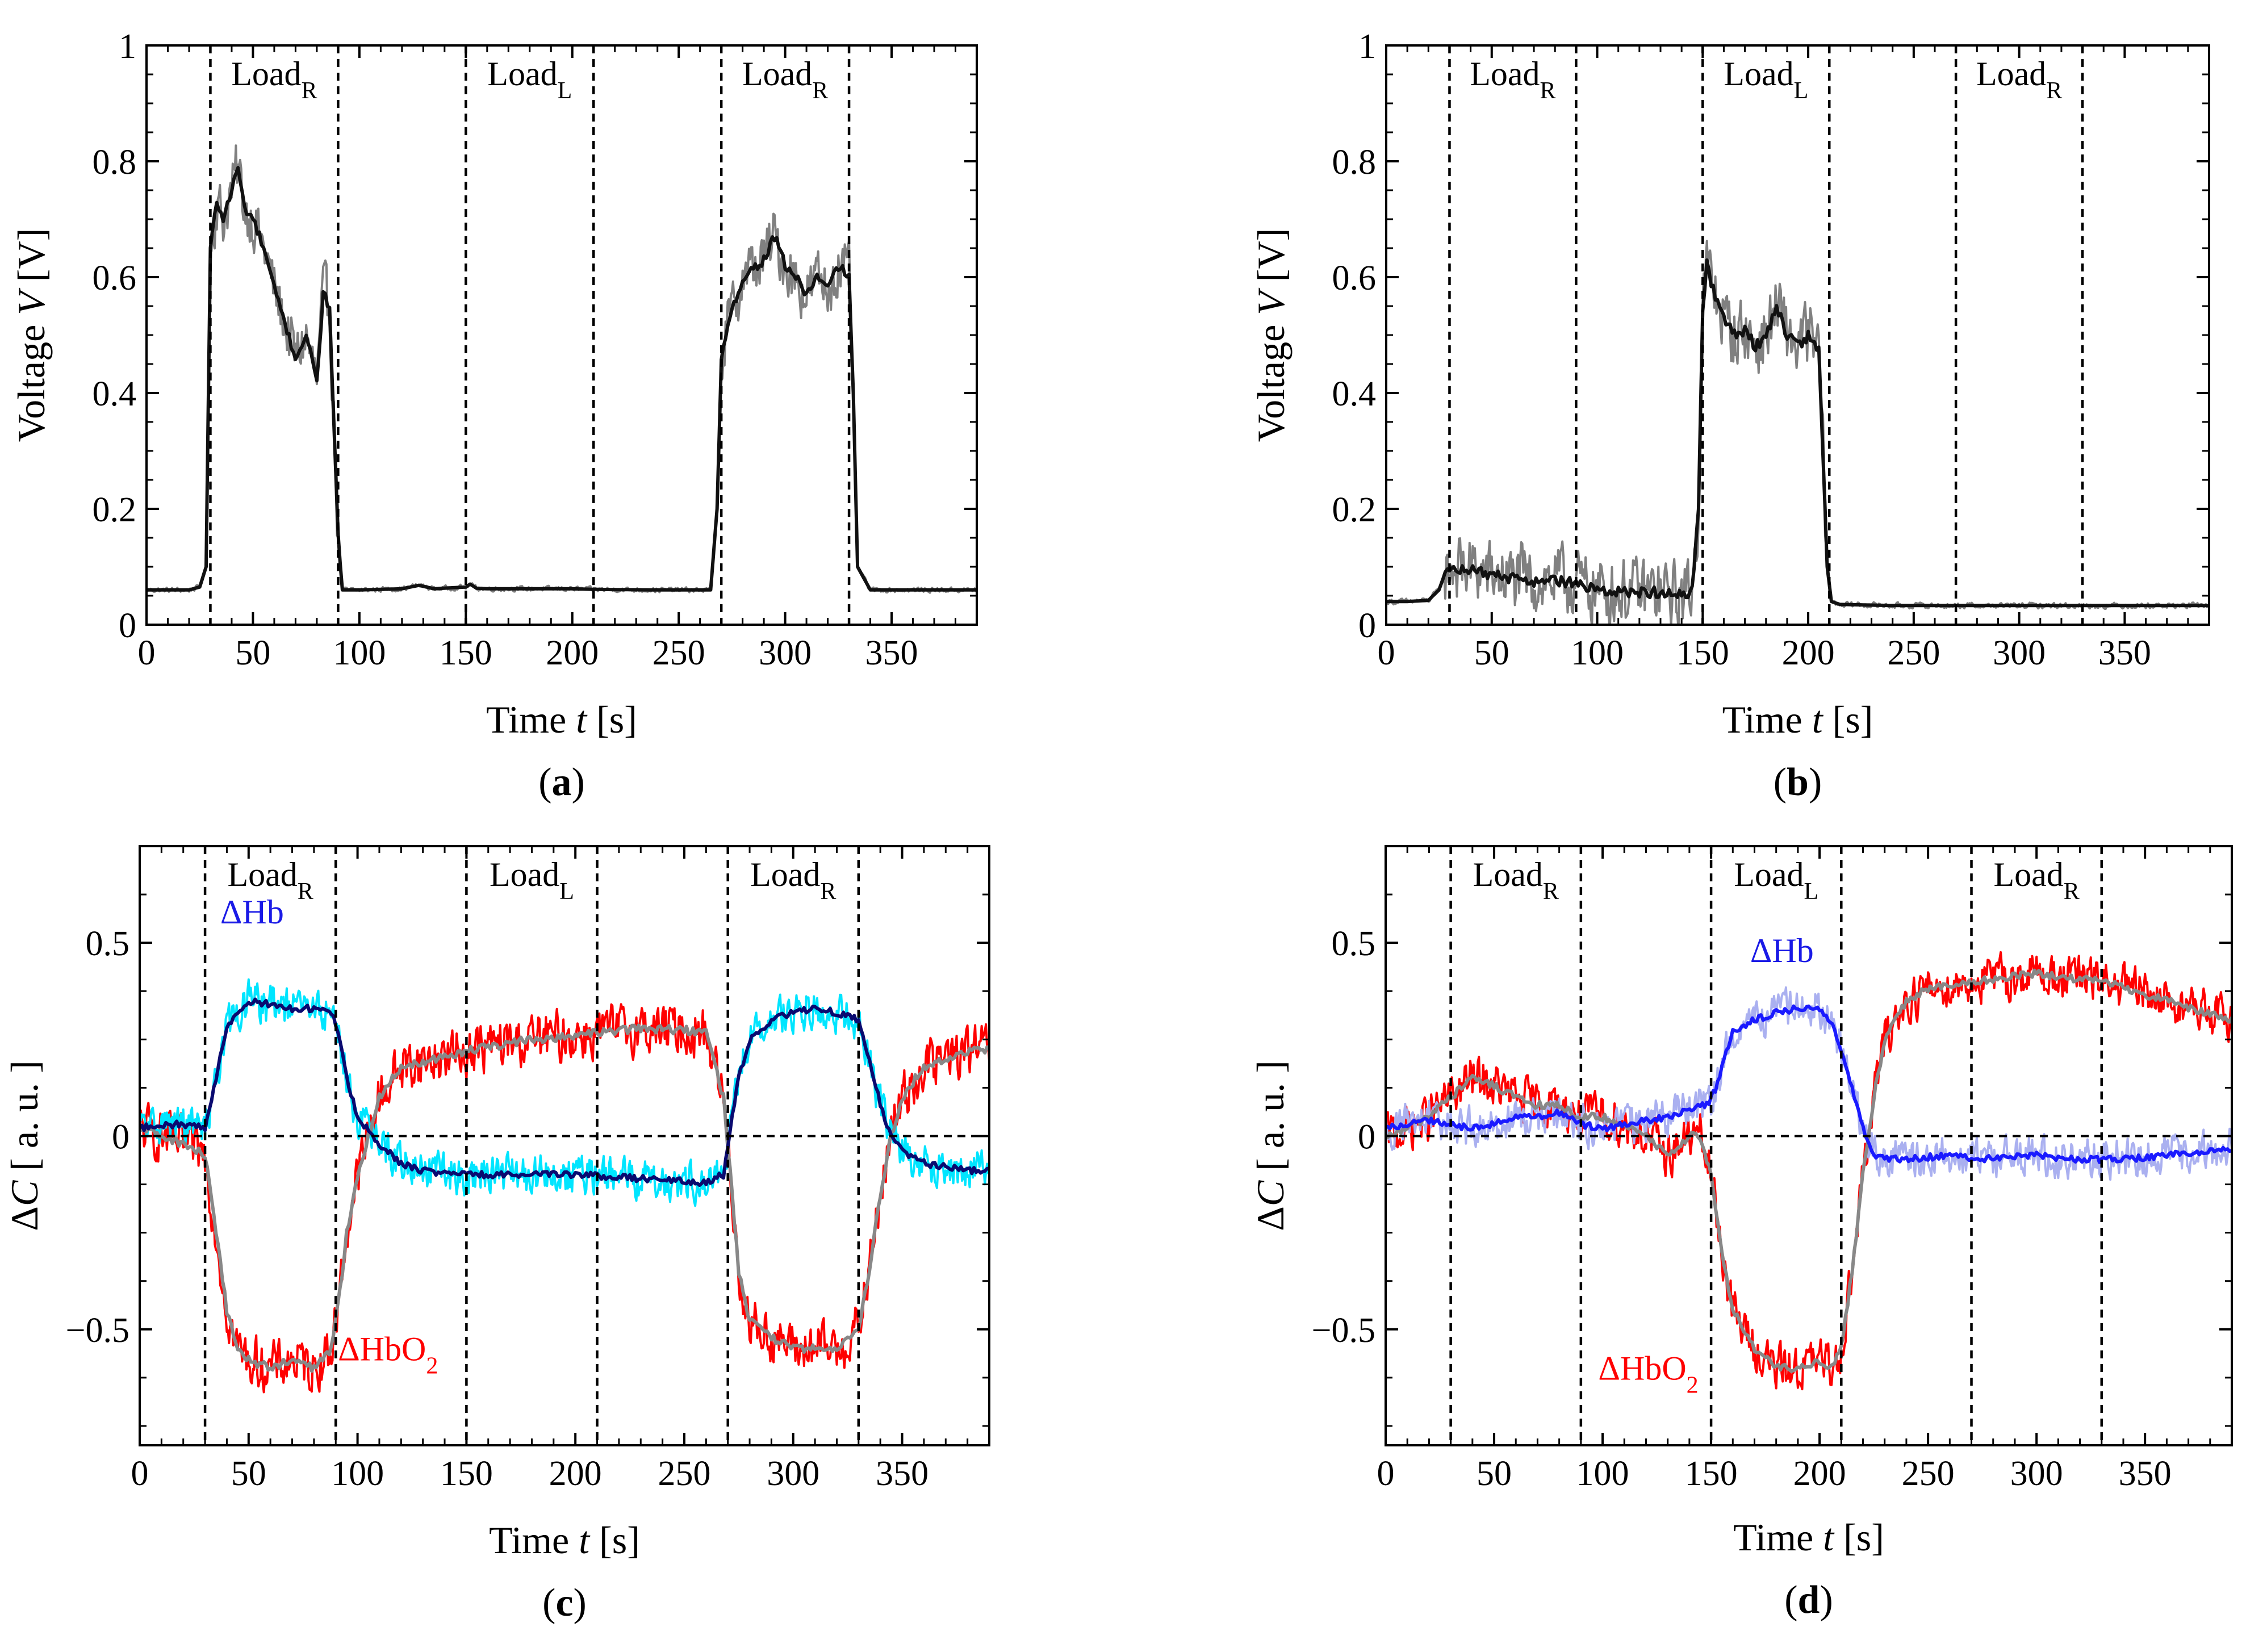  What do you see at coordinates (1798, 782) in the screenshot?
I see `panel-caption: (b)` at bounding box center [1798, 782].